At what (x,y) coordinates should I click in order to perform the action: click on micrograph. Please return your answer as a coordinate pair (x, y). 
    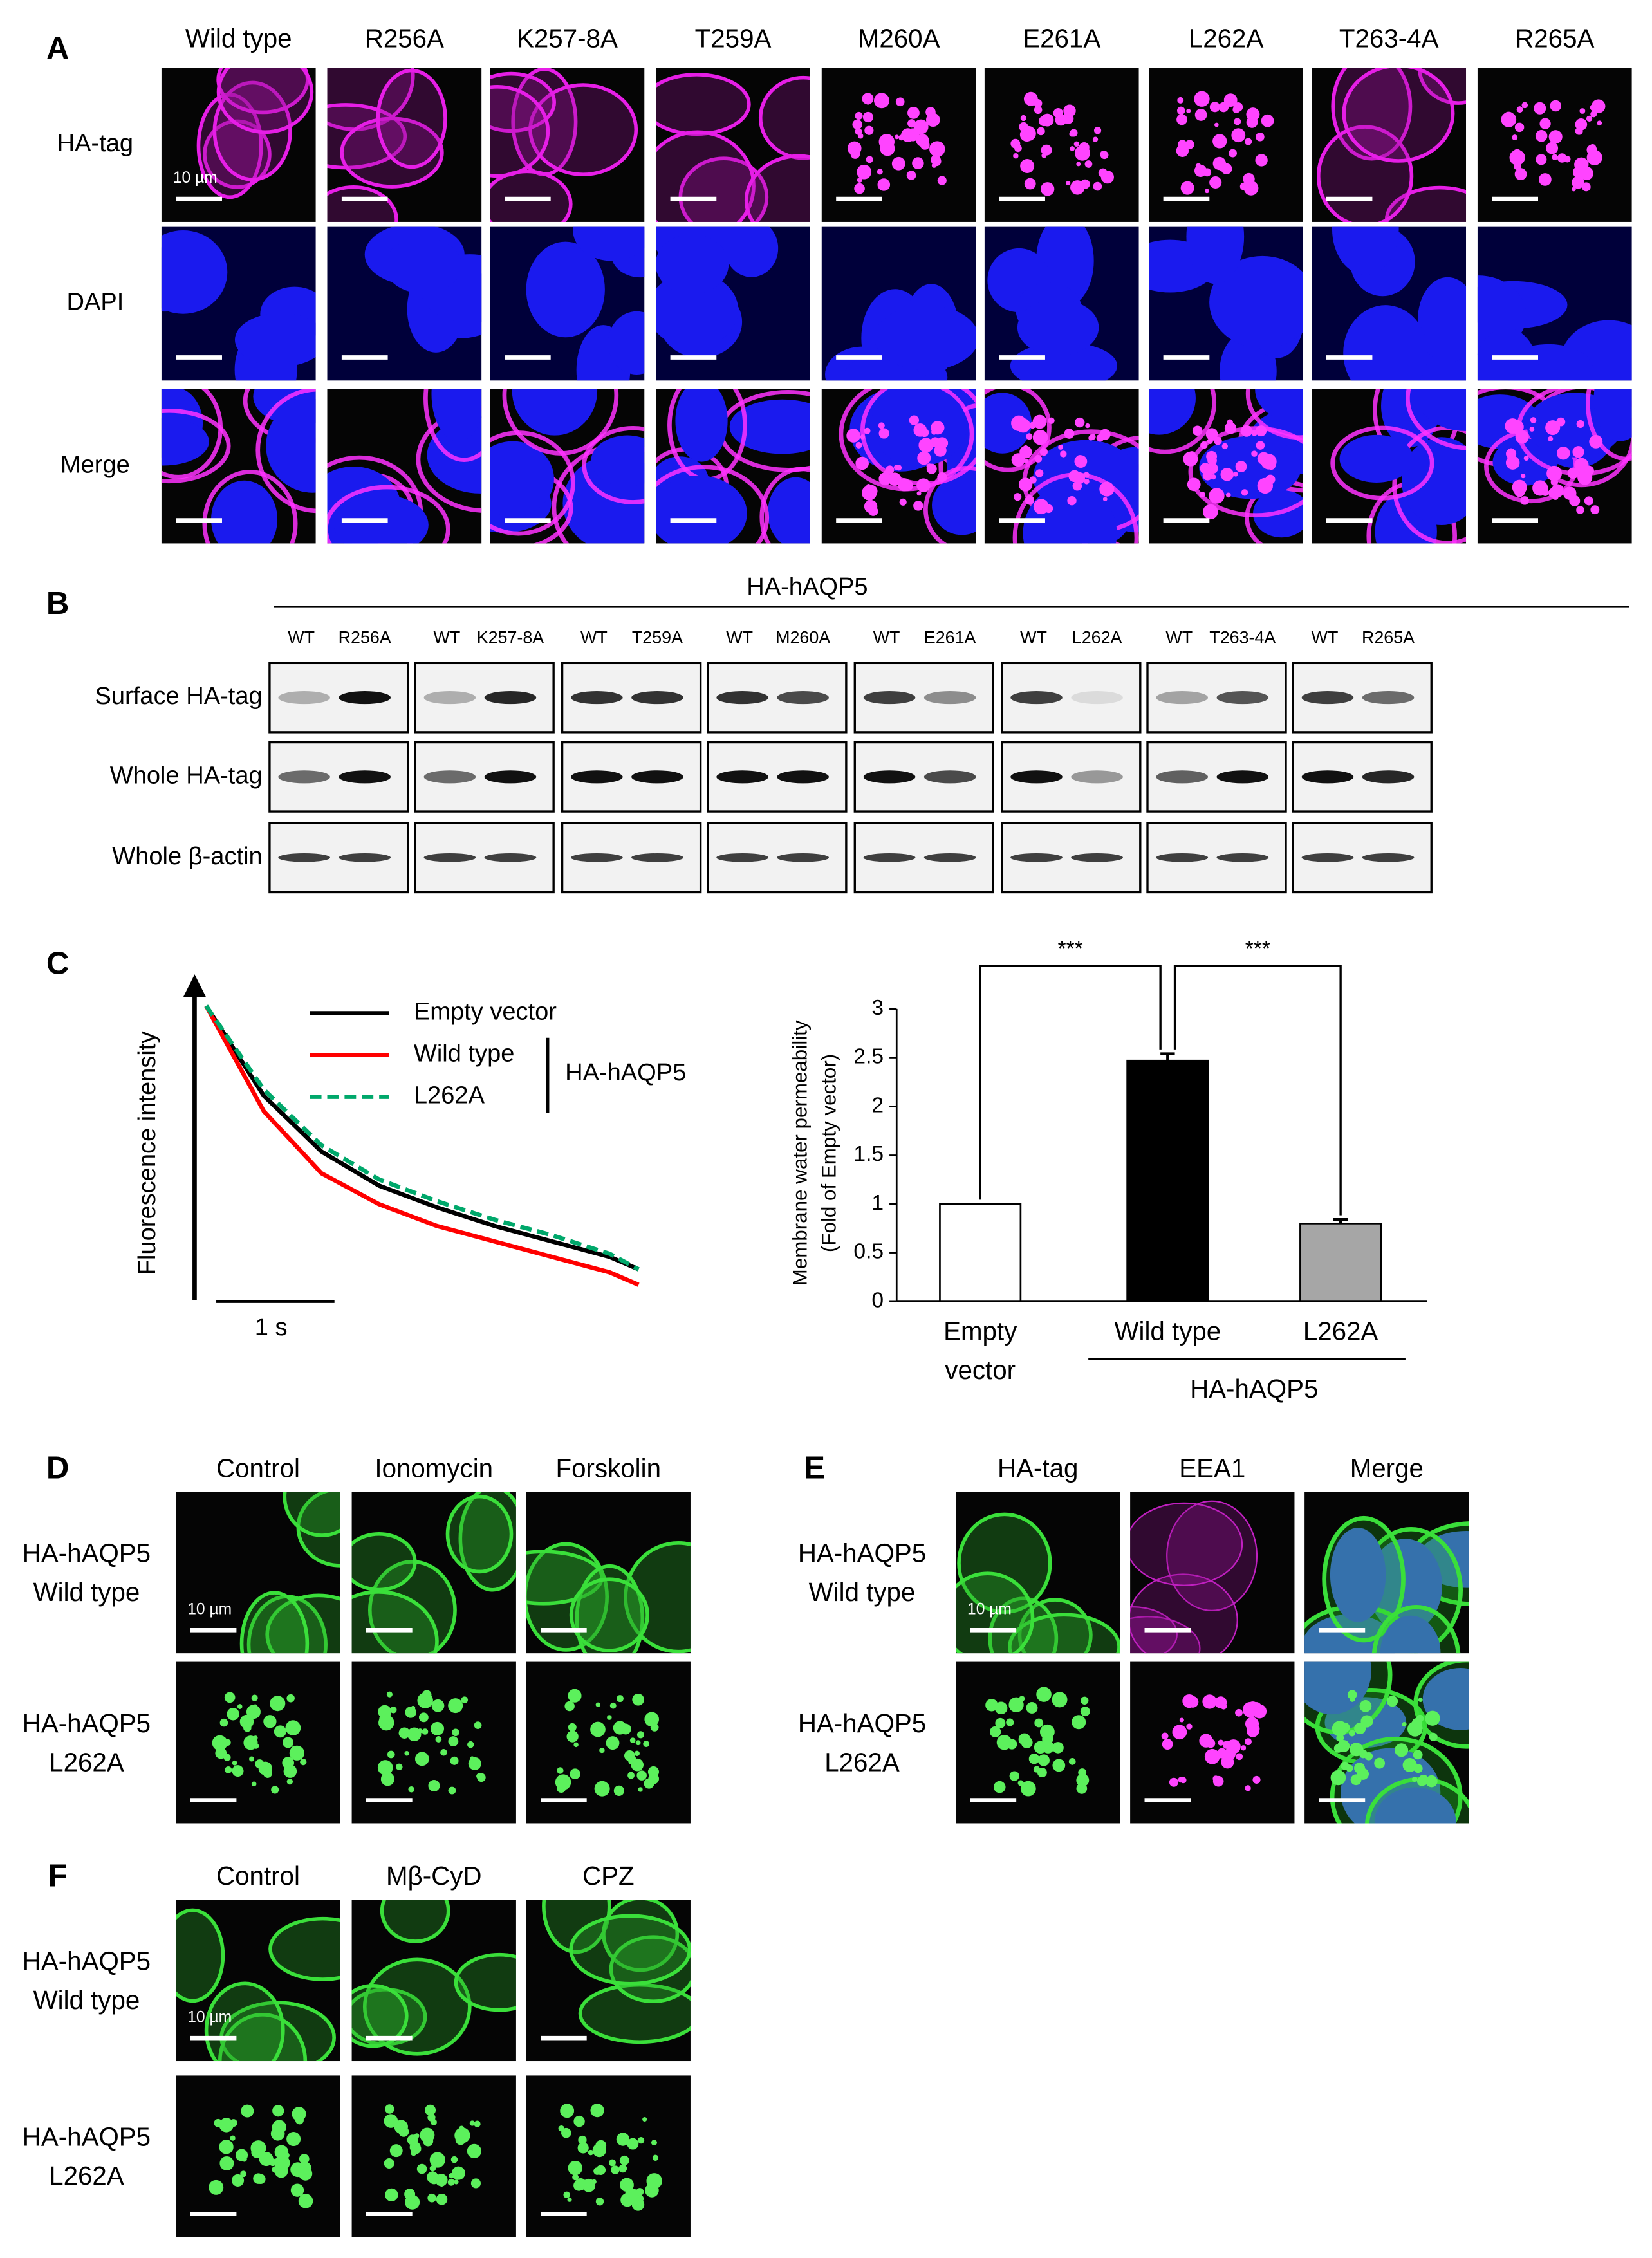
    Looking at the image, I should click on (434, 1742).